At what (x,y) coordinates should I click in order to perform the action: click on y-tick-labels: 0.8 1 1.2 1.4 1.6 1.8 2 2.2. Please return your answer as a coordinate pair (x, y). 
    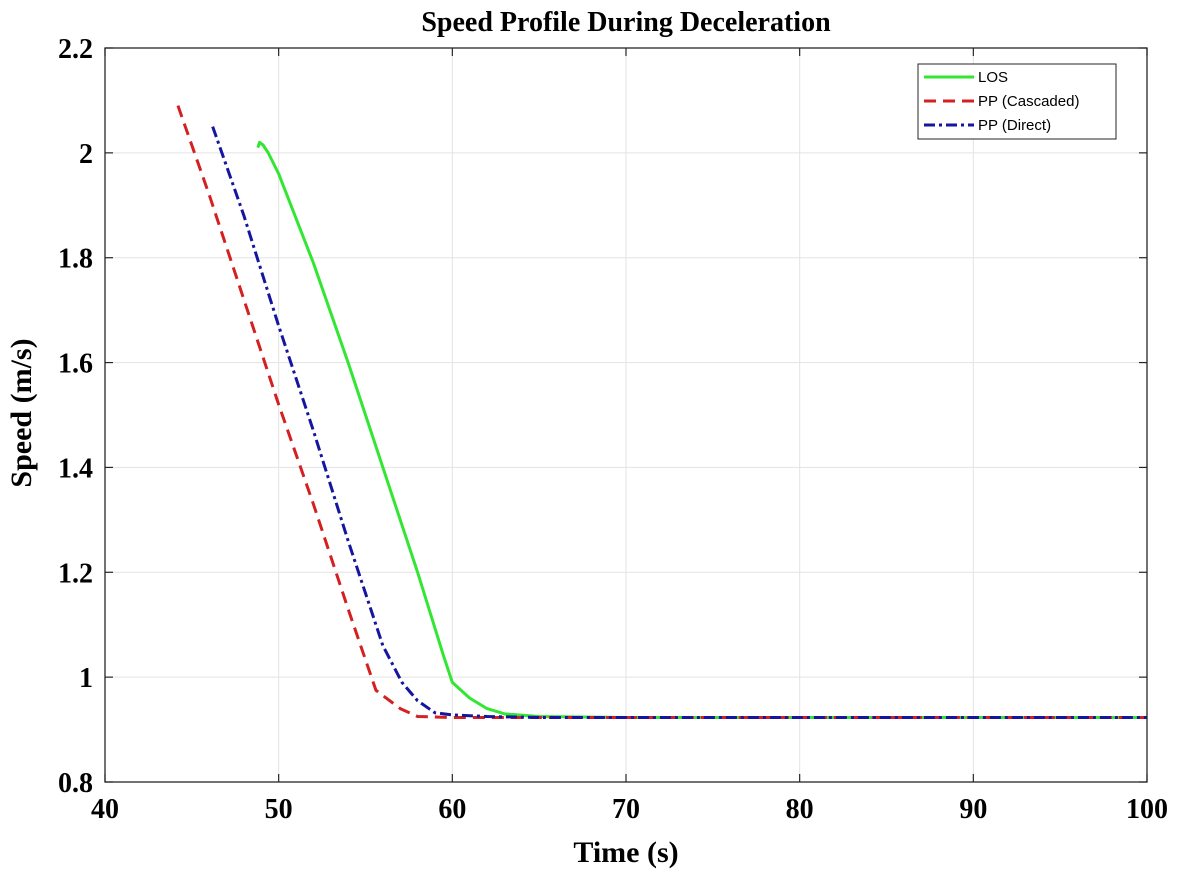
    Looking at the image, I should click on (75, 416).